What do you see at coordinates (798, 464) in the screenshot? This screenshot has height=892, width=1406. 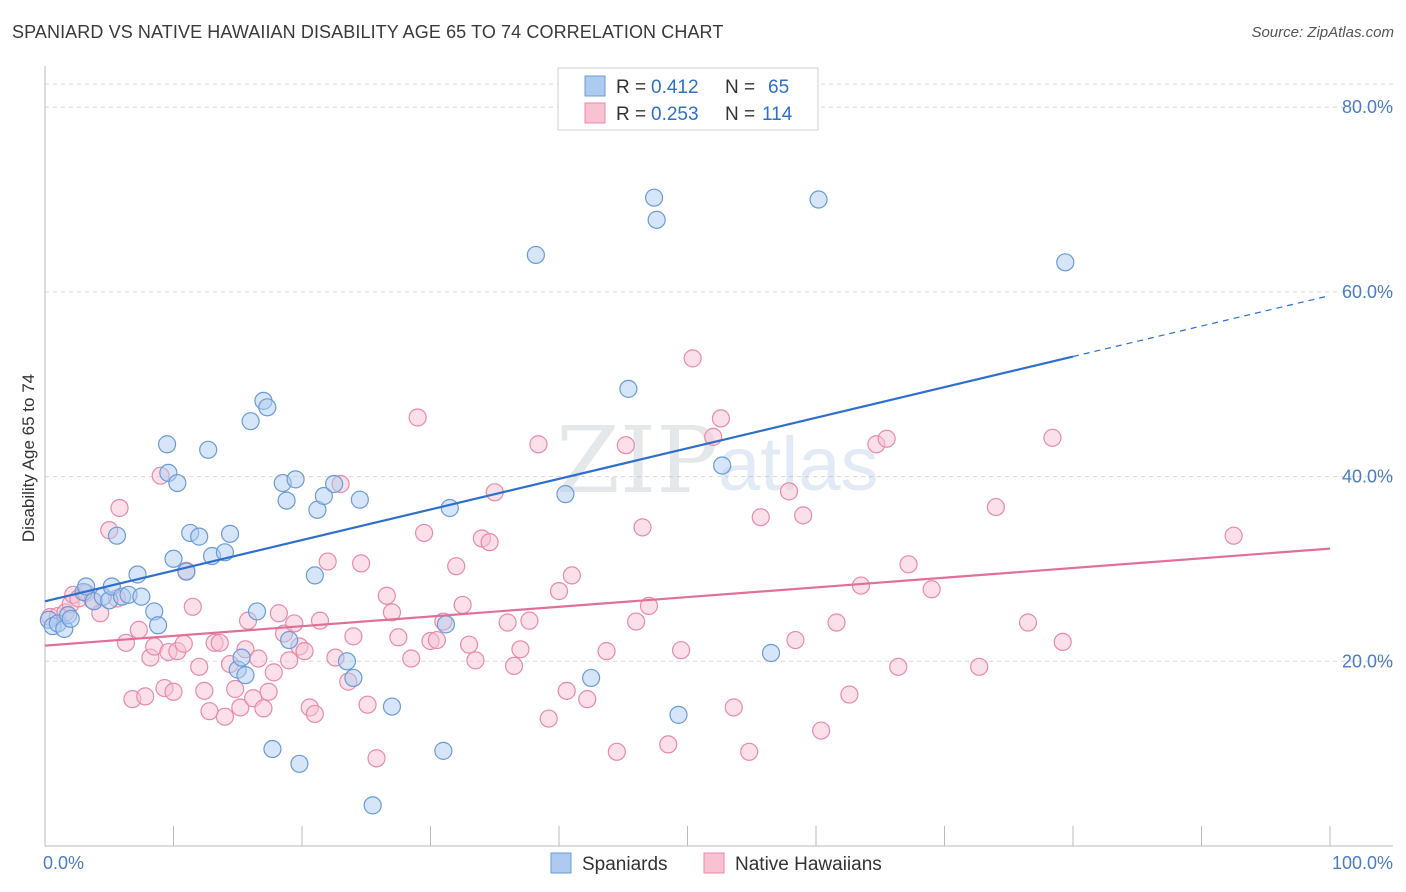 I see `watermark-atlas: atlas` at bounding box center [798, 464].